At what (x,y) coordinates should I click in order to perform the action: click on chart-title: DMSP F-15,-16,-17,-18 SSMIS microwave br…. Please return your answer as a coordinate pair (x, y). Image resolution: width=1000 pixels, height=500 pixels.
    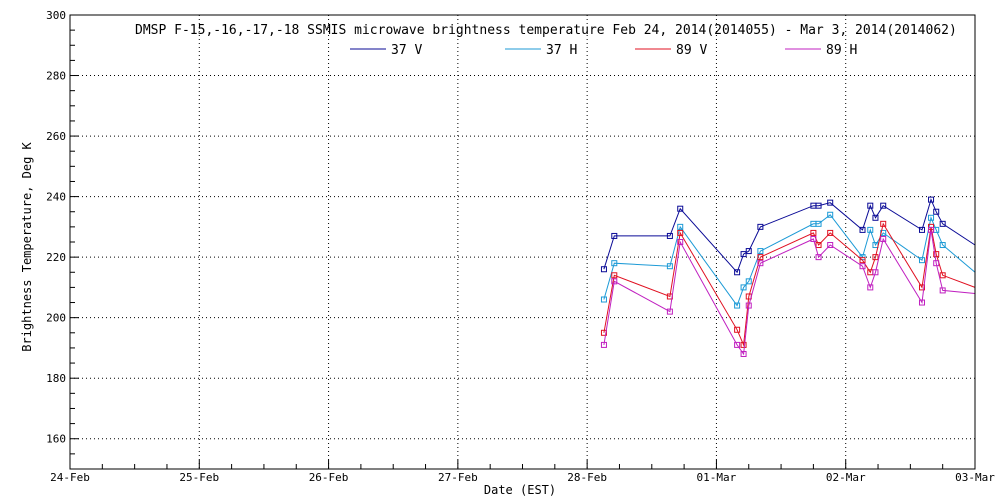
    Looking at the image, I should click on (546, 30).